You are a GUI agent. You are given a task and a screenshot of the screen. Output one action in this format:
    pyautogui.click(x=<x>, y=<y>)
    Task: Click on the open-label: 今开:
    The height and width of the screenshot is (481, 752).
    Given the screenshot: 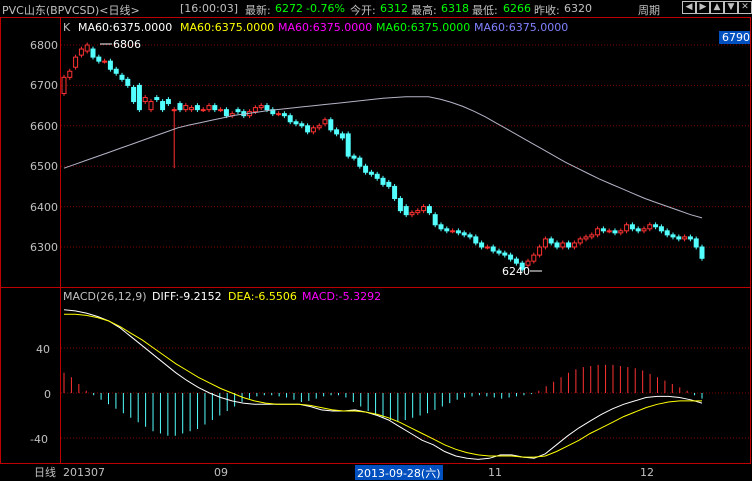 What is the action you would take?
    pyautogui.click(x=363, y=10)
    